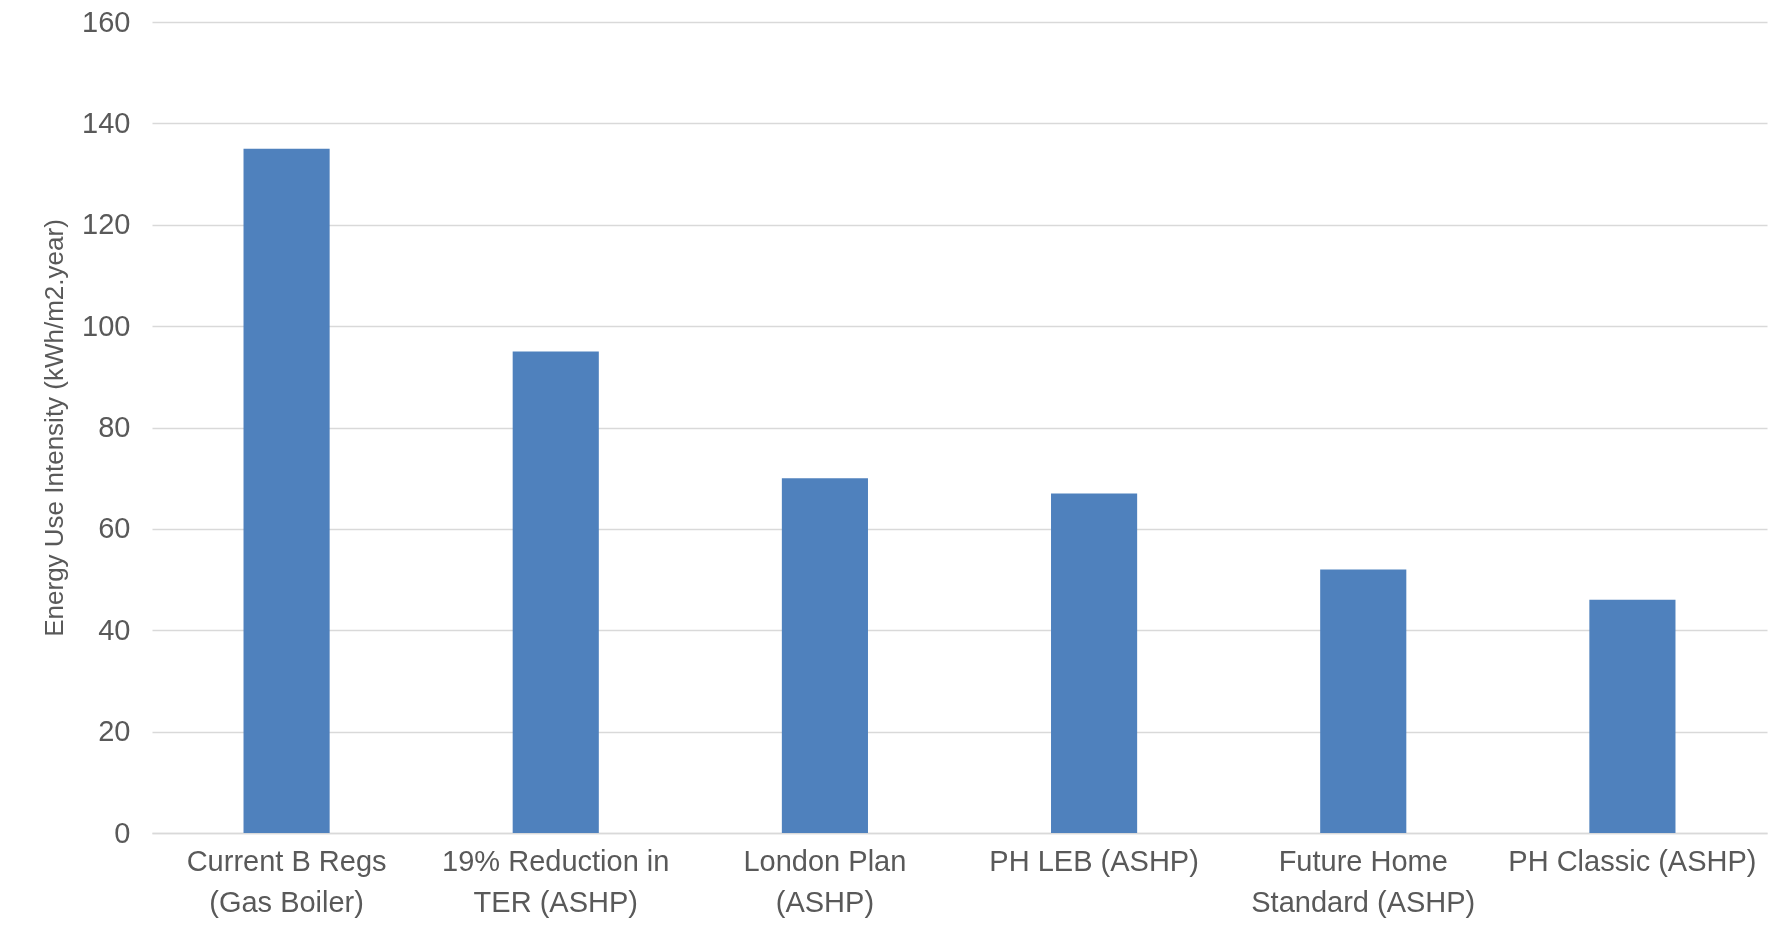  What do you see at coordinates (1094, 860) in the screenshot?
I see `x-tick-label: PH LEB (ASHP)` at bounding box center [1094, 860].